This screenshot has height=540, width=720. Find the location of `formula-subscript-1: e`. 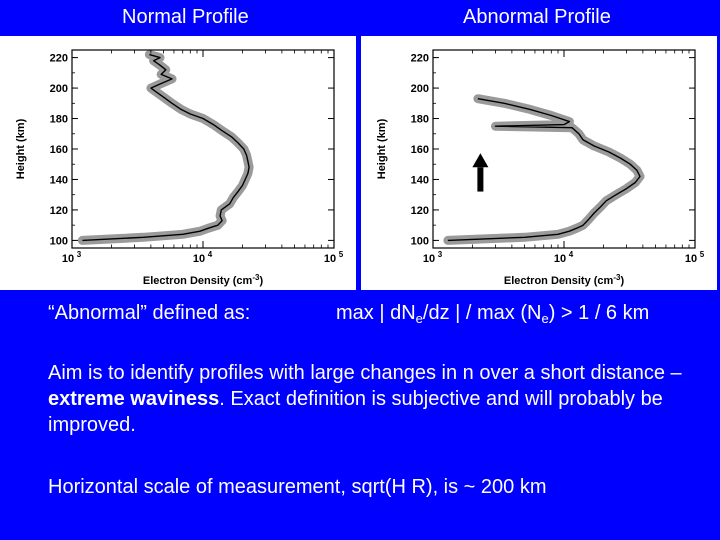

formula-subscript-1: e is located at coordinates (419, 318).